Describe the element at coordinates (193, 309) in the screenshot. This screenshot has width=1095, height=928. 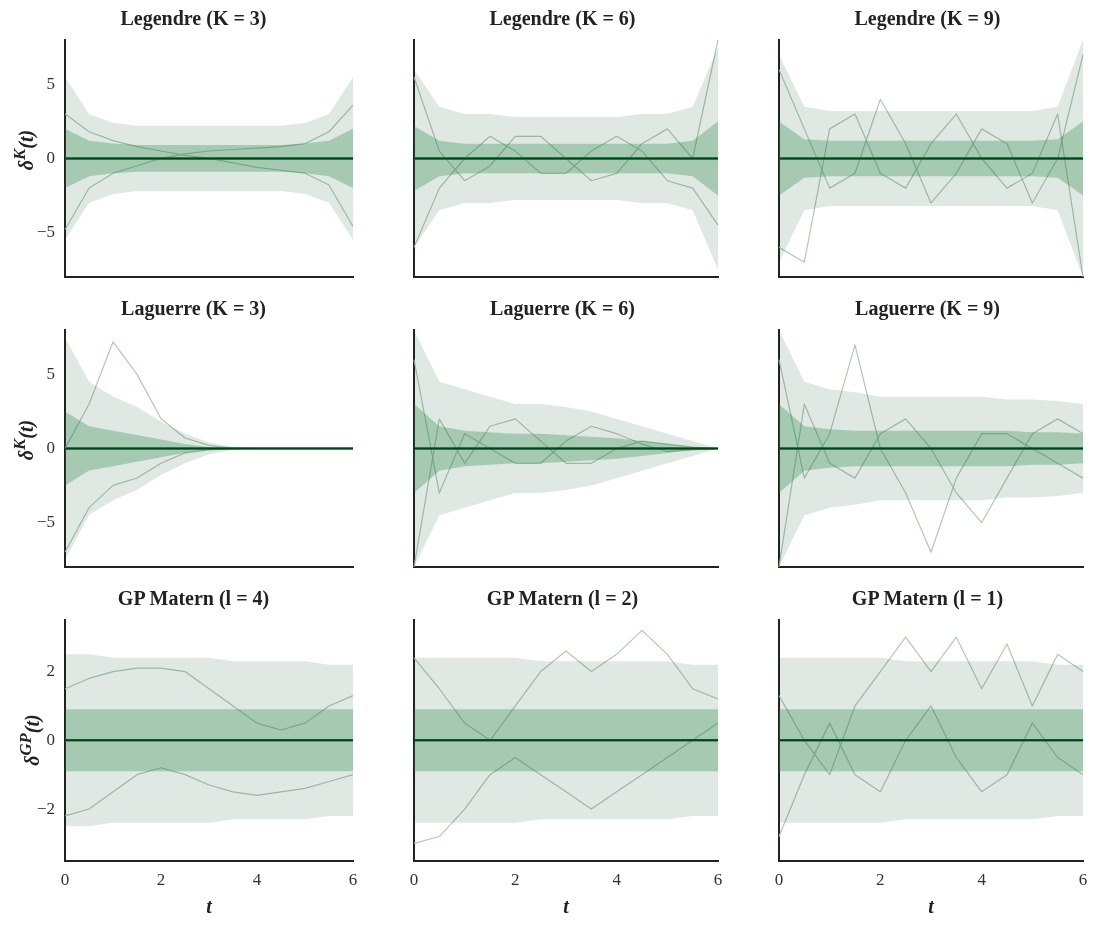
I see `chart-title: Laguerre (K = 3)` at that location.